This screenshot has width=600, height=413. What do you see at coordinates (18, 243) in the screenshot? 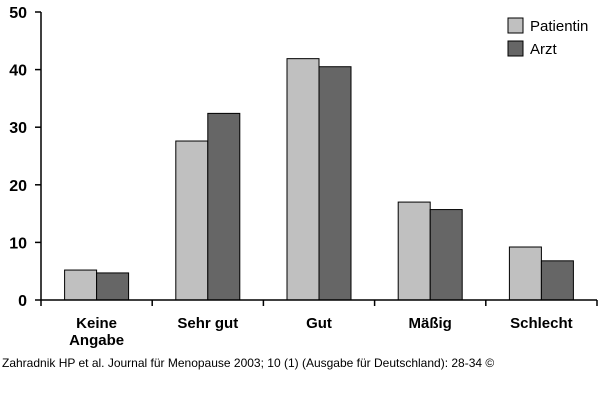
I see `y-tick-label-1: 10` at bounding box center [18, 243].